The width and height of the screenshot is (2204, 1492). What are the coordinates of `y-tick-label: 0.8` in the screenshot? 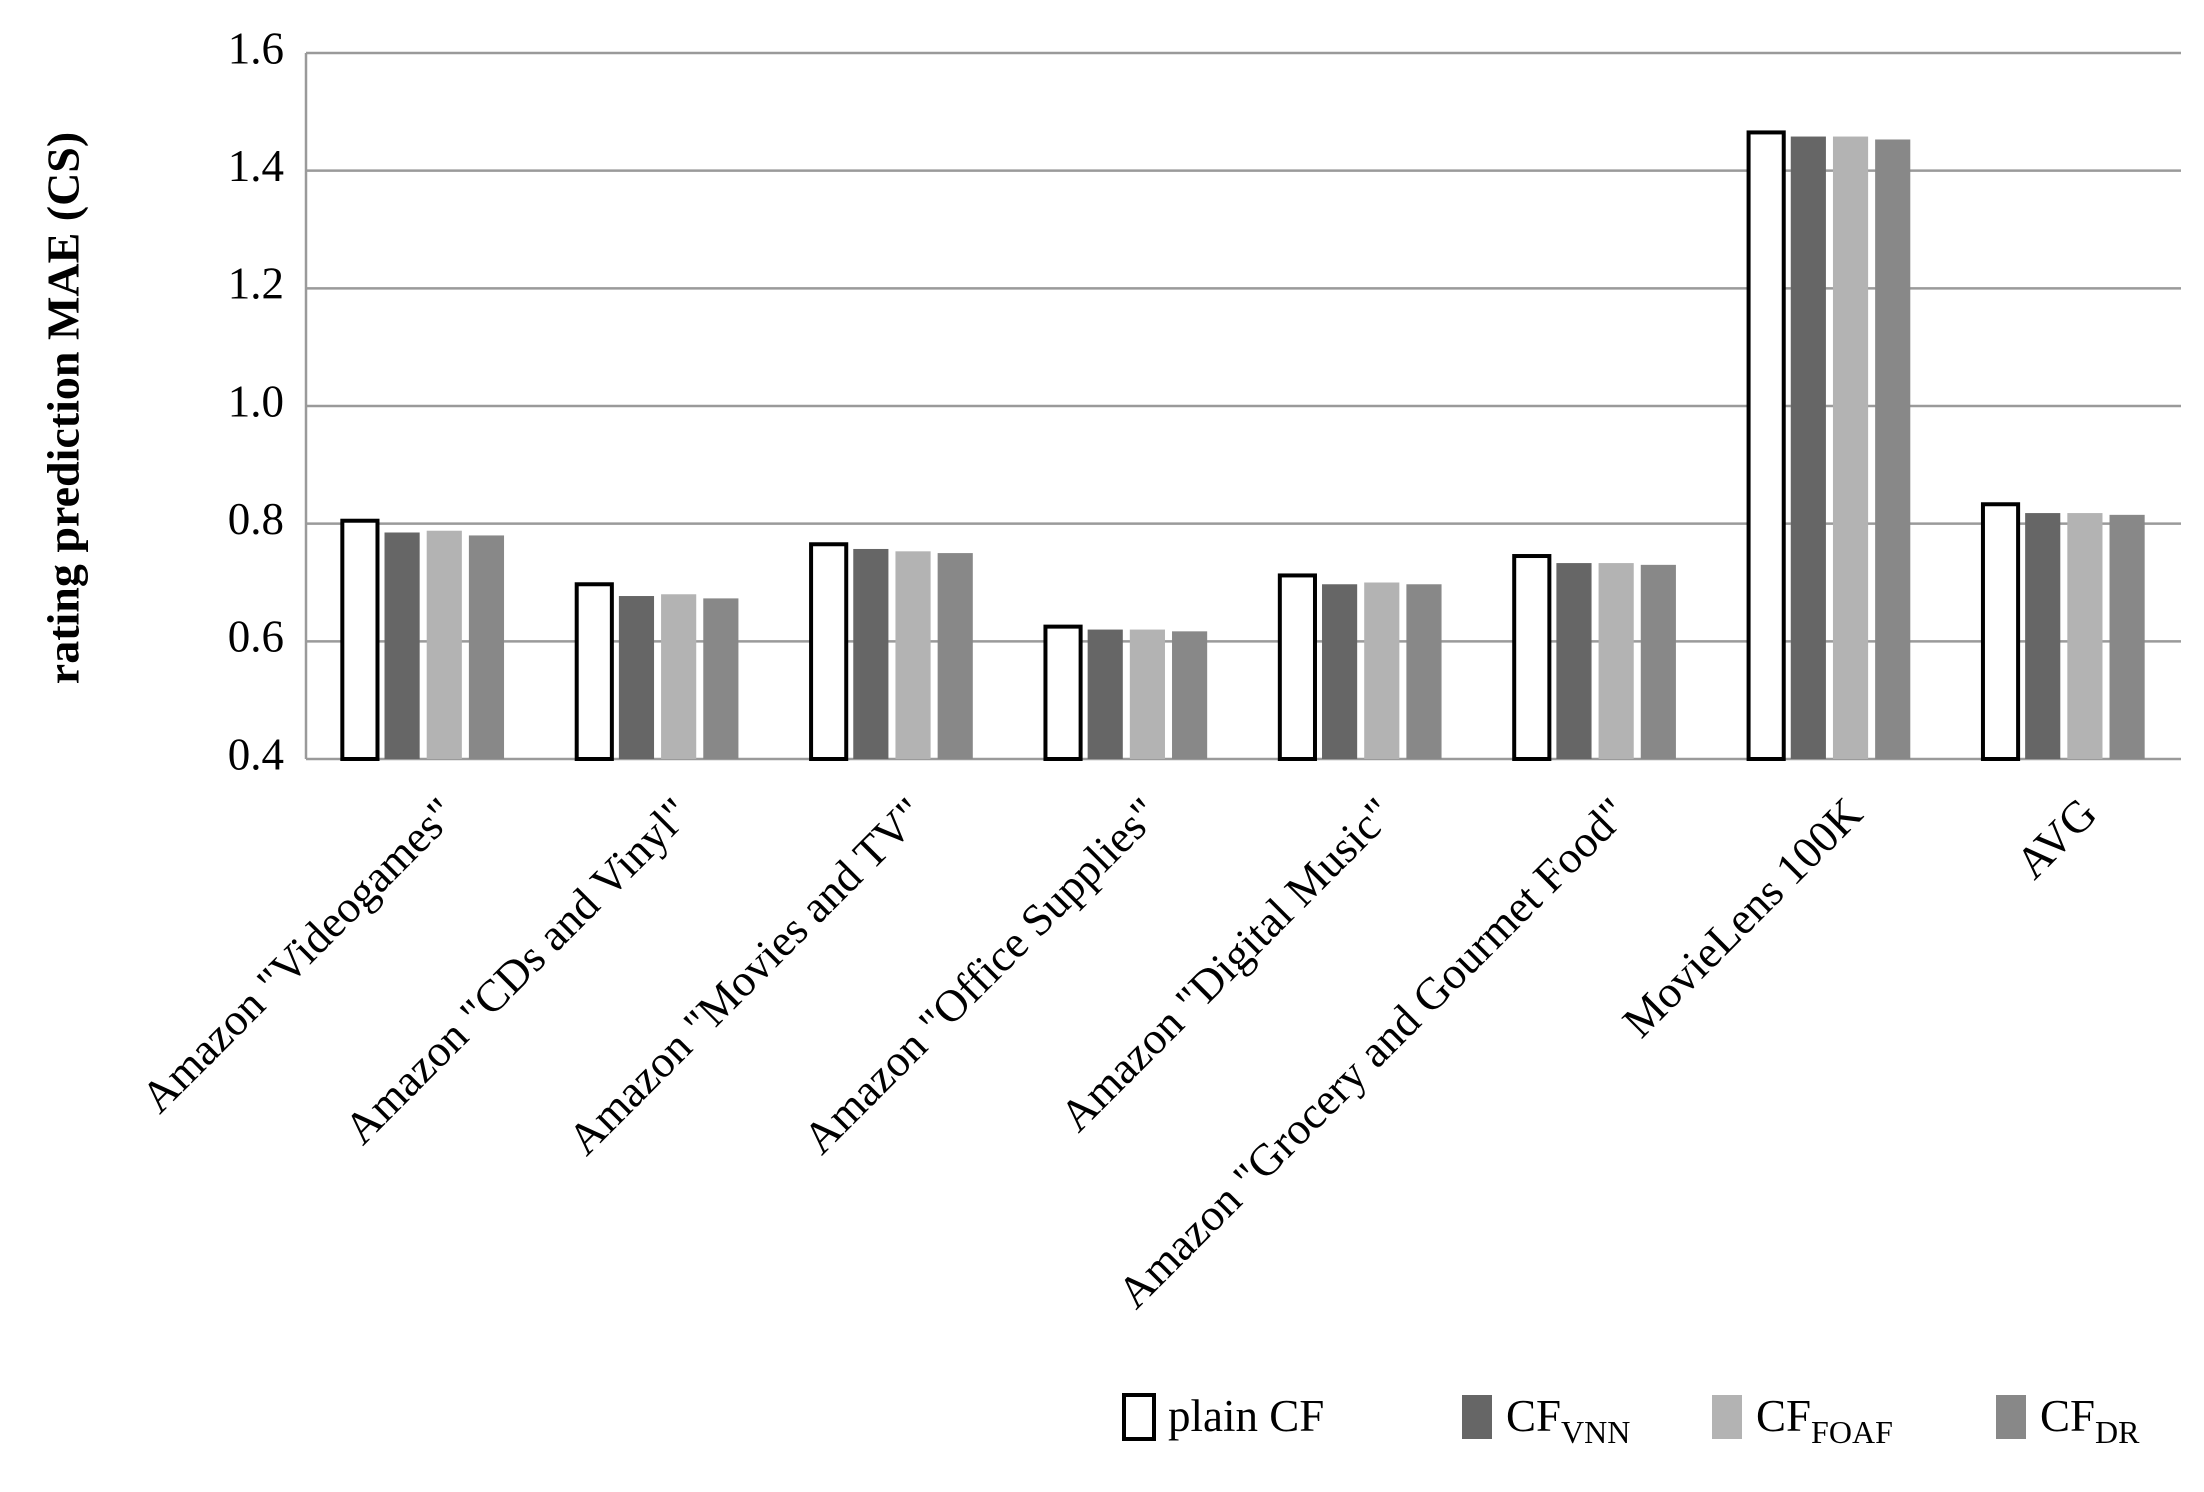 It's located at (256, 519).